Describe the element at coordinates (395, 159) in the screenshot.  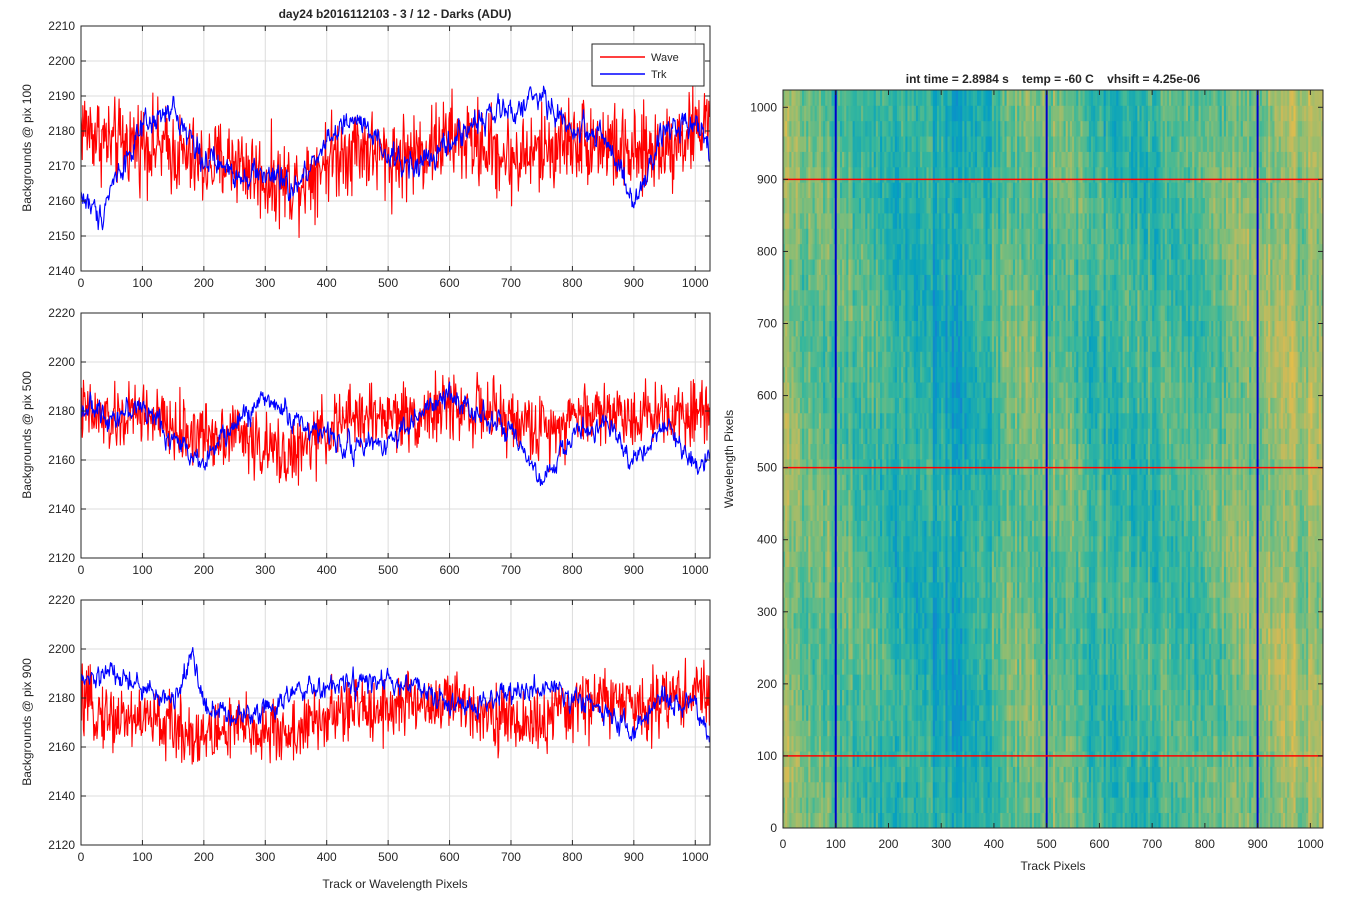
I see `series-line-wave` at that location.